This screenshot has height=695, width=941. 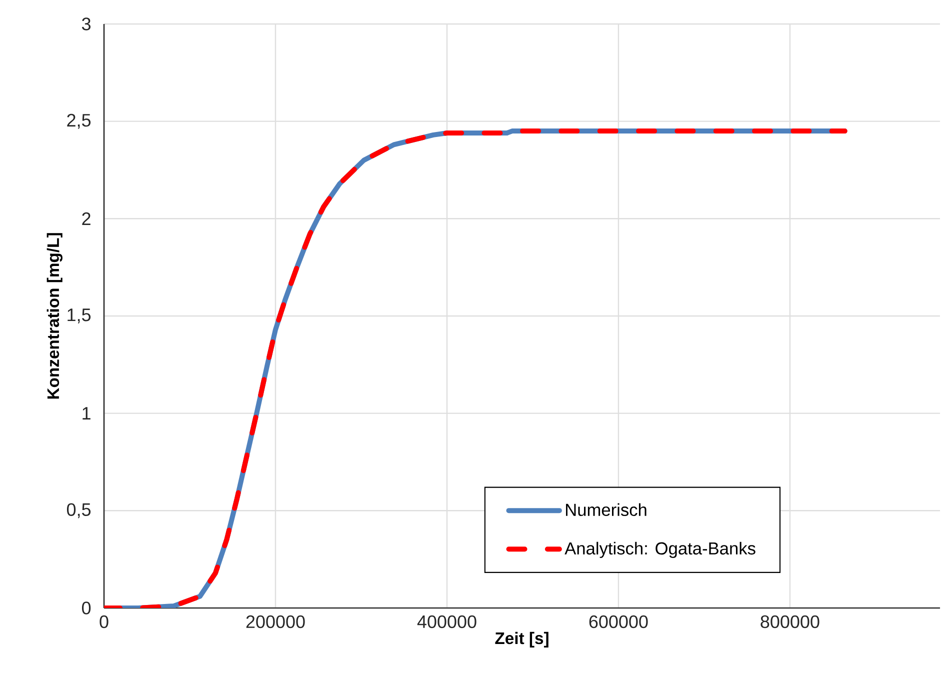 What do you see at coordinates (86, 413) in the screenshot?
I see `y-tick-label: 1` at bounding box center [86, 413].